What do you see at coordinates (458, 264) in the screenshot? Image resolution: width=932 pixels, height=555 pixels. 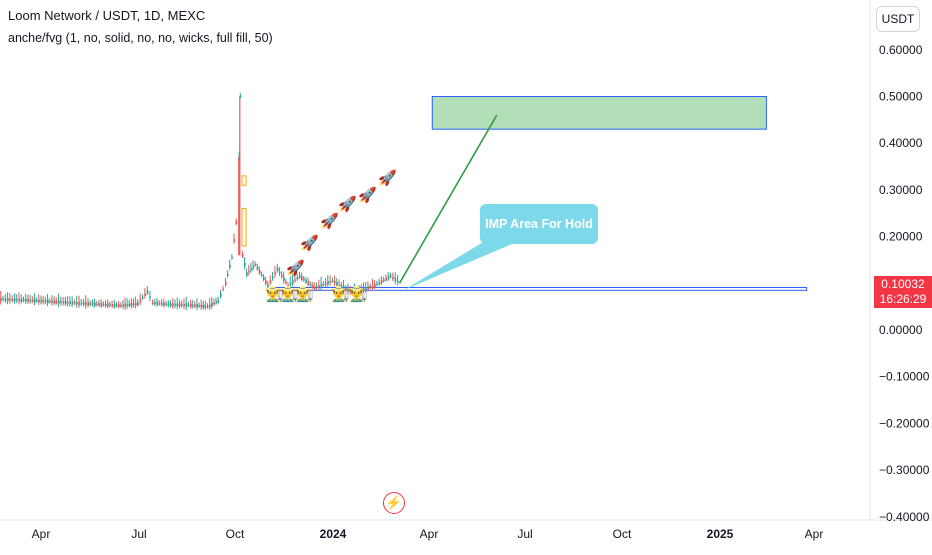 I see `callout-pointer` at bounding box center [458, 264].